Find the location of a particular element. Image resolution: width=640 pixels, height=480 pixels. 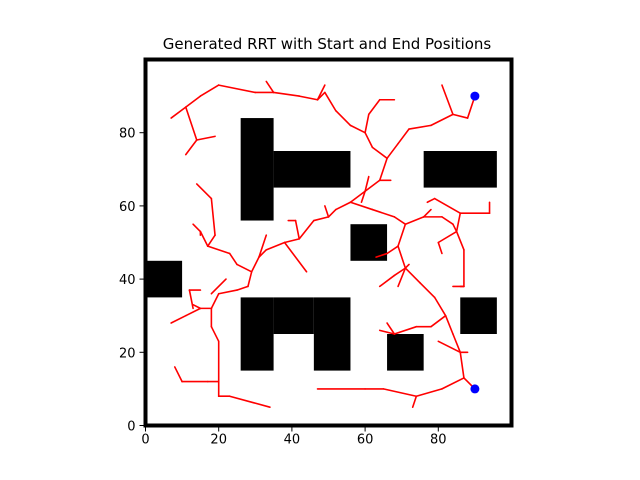

x-axis-ticks: 0 20 40 60 80 is located at coordinates (294, 437).